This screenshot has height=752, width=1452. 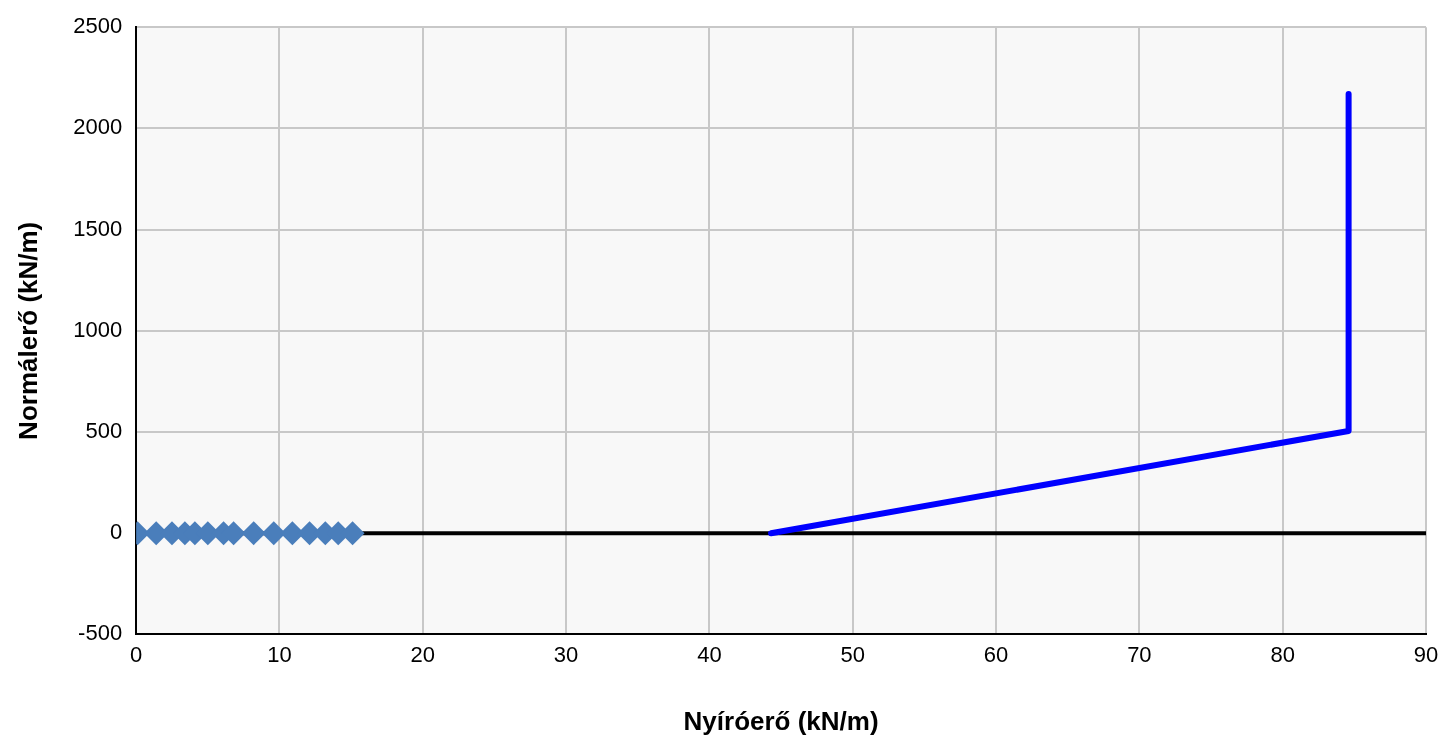 I want to click on y-tick-label: 1500, so click(x=98, y=228).